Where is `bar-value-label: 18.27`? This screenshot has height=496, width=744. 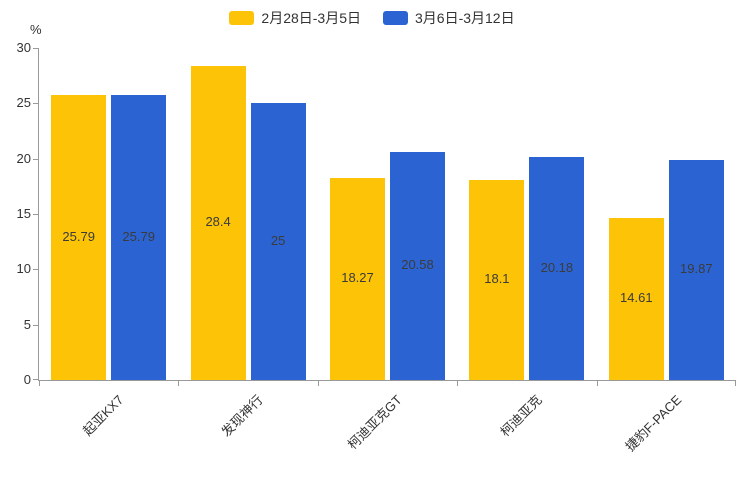 bar-value-label: 18.27 is located at coordinates (357, 277).